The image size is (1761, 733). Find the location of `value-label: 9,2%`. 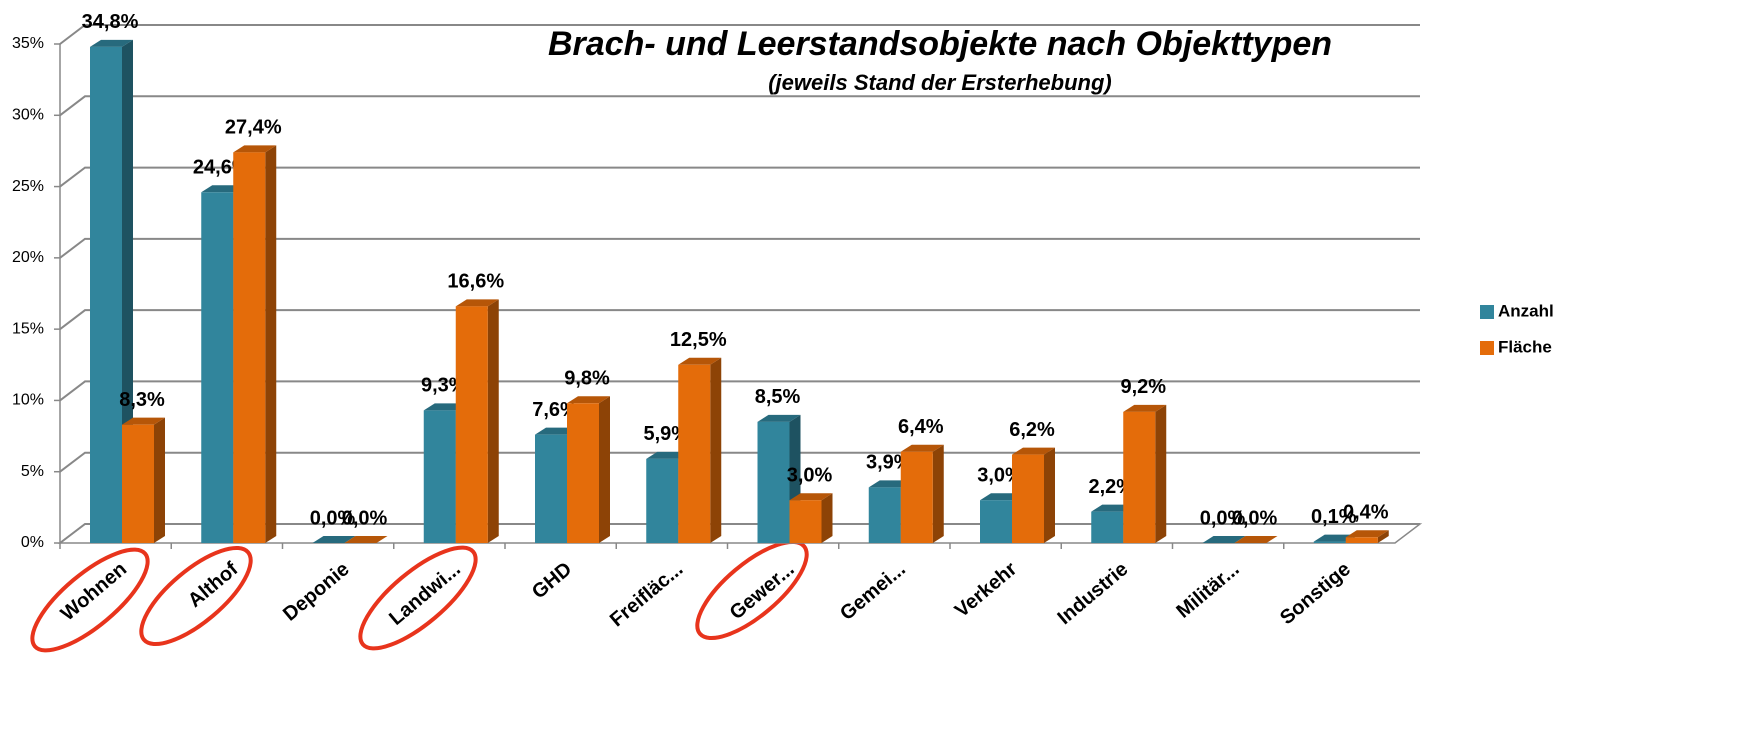

value-label: 9,2% is located at coordinates (1143, 387).